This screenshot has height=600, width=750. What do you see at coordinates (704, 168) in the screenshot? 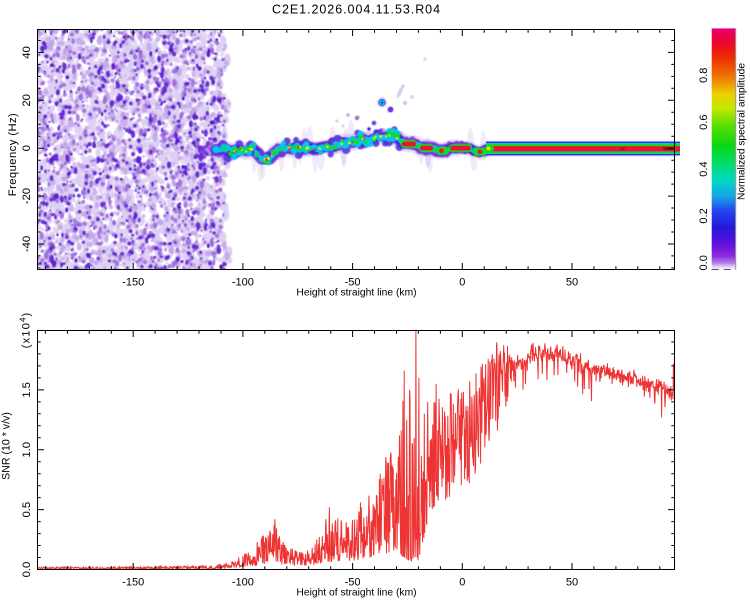
I see `svg-text: 0.4` at bounding box center [704, 168].